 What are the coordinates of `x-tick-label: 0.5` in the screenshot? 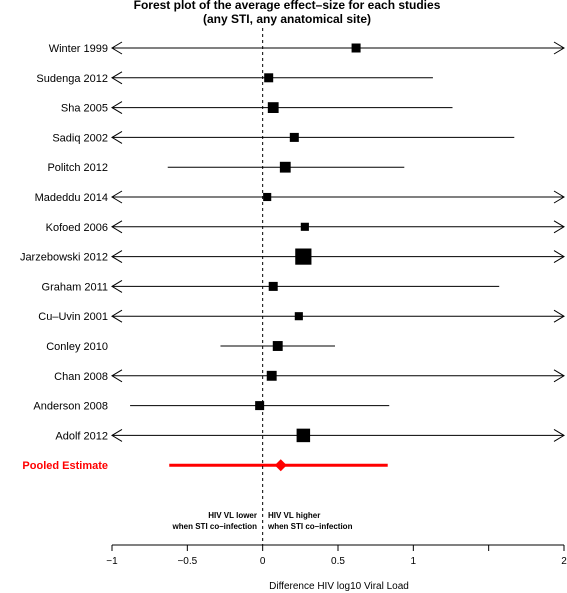 It's located at (338, 561).